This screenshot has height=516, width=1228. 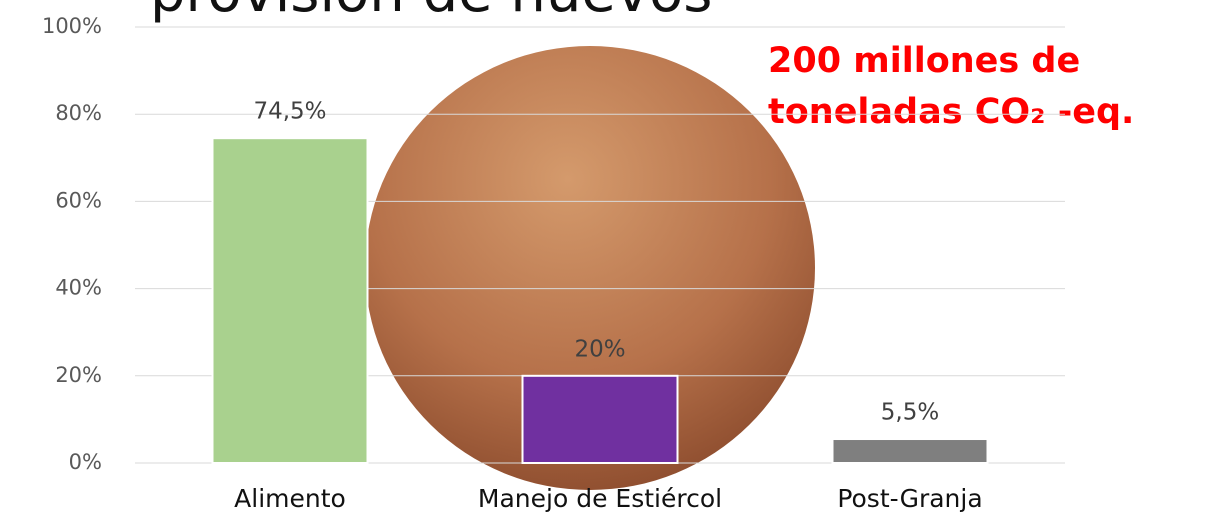 I want to click on y-tick-label: 80%, so click(x=78, y=113).